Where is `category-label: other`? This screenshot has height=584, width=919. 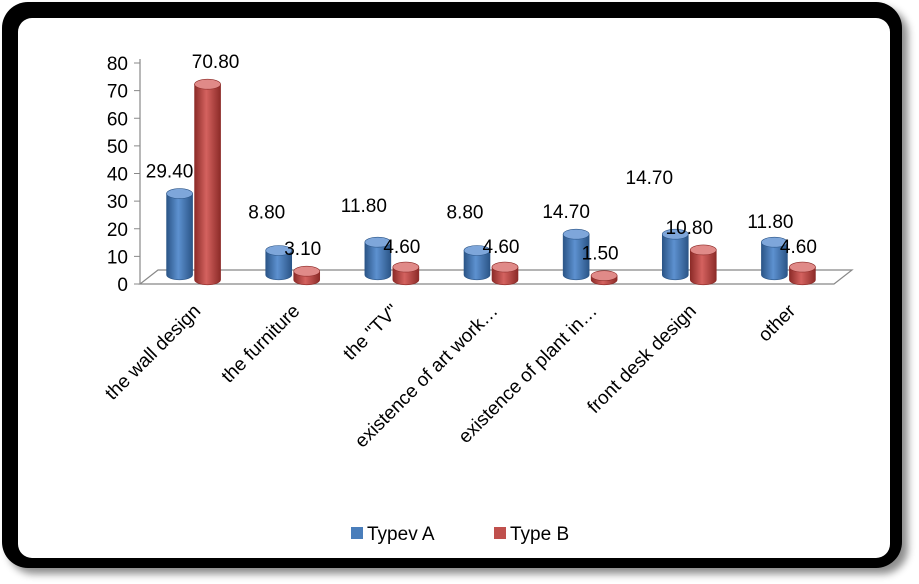
category-label: other is located at coordinates (777, 323).